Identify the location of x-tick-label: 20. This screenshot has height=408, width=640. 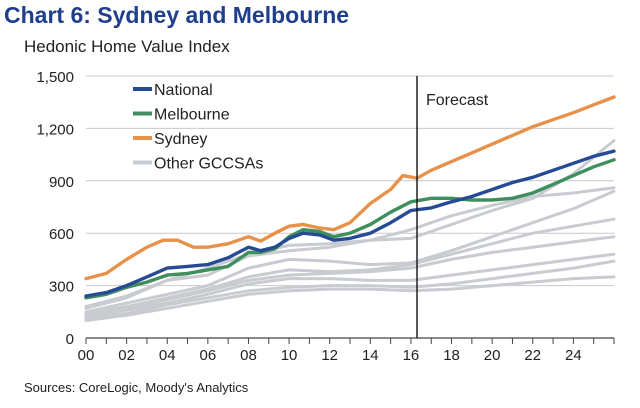
(492, 355).